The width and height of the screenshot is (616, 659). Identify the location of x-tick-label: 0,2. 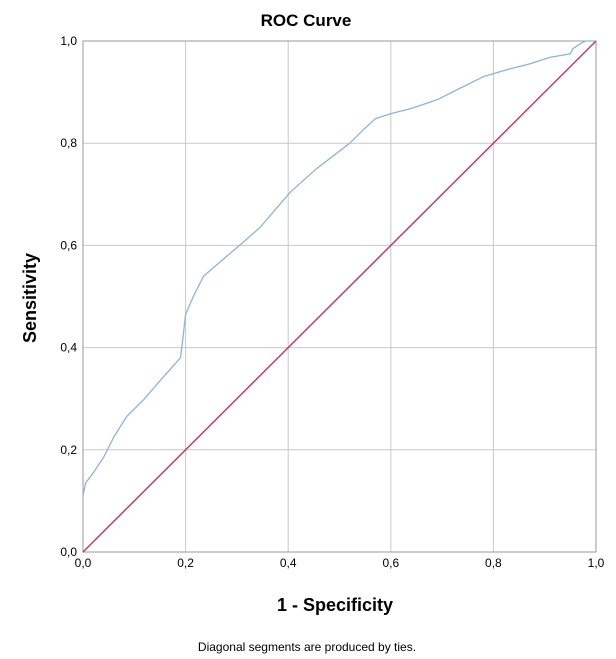
(185, 563).